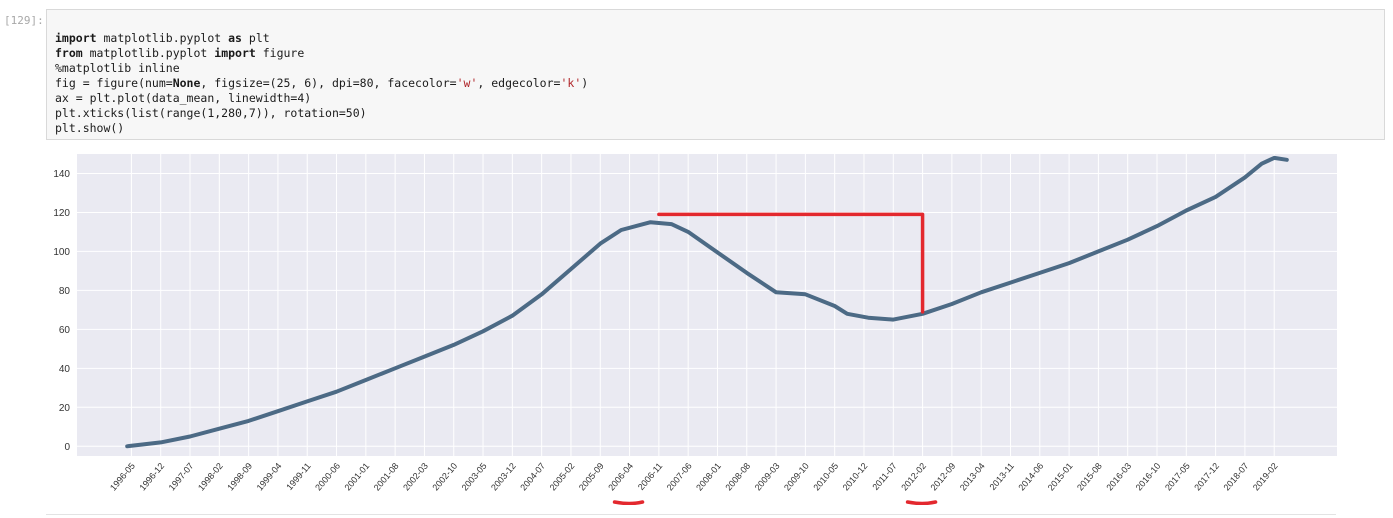 The width and height of the screenshot is (1393, 518). I want to click on code-keyword: None, so click(187, 83).